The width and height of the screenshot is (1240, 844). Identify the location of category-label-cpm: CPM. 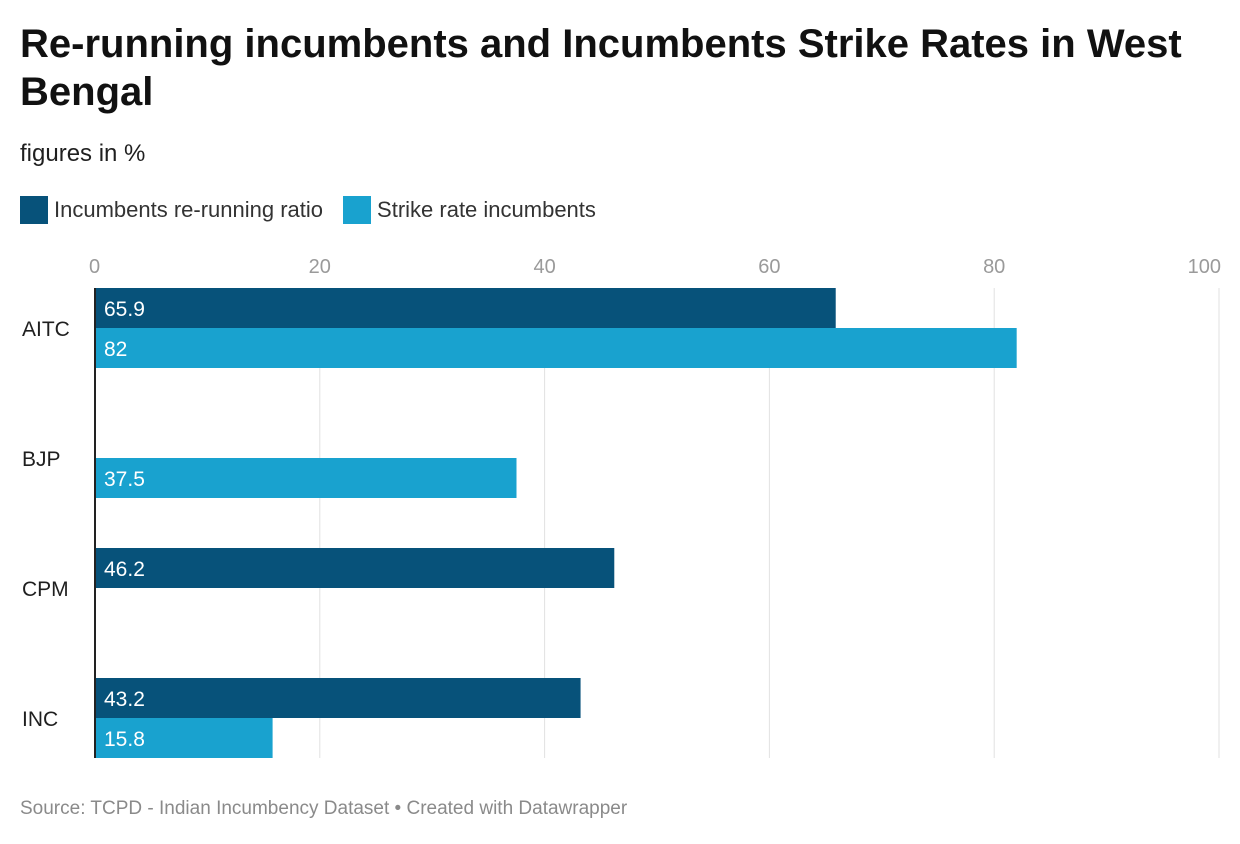
(45, 589).